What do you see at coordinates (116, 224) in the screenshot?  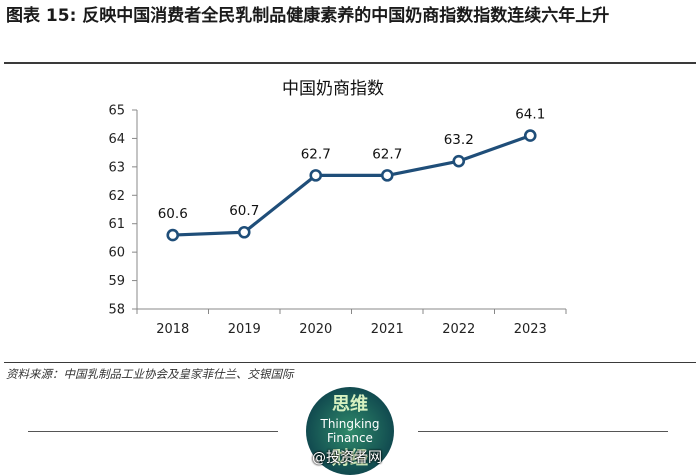 I see `y-tick-label: 61` at bounding box center [116, 224].